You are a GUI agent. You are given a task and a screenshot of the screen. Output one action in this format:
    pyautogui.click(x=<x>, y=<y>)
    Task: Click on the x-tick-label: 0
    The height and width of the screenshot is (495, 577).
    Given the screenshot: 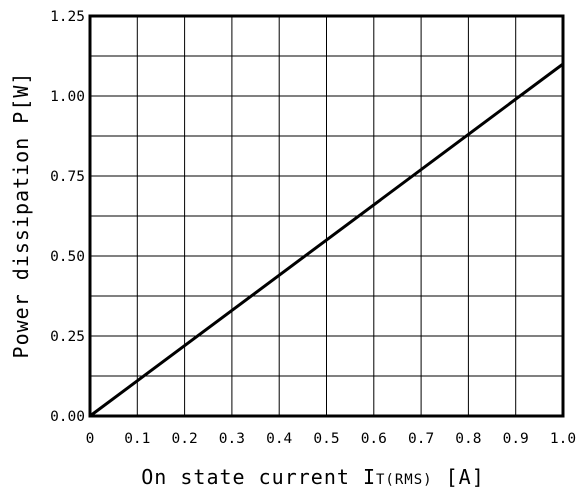 What is the action you would take?
    pyautogui.click(x=90, y=439)
    